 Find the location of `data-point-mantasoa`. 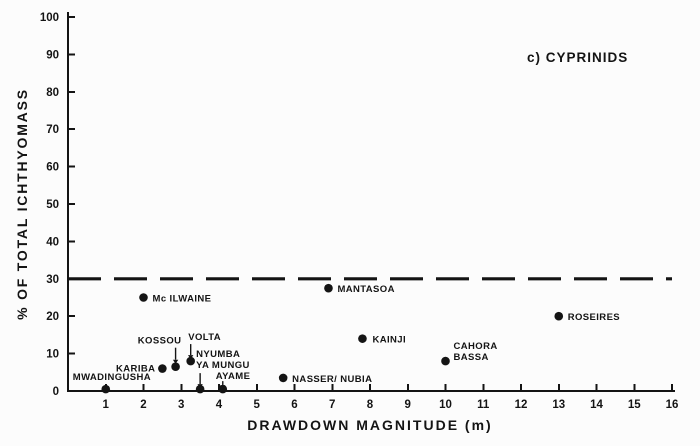

data-point-mantasoa is located at coordinates (328, 288).